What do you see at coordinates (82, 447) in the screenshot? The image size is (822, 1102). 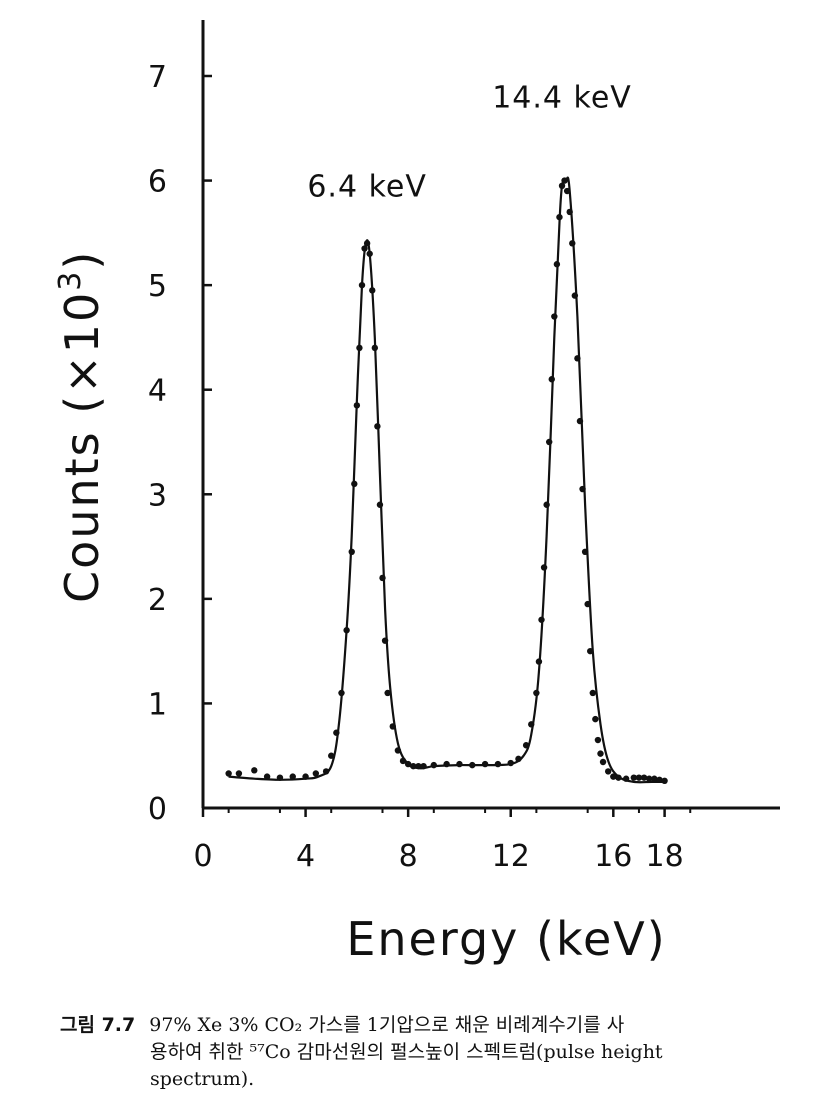 I see `y-axis-title-main: Counts (×10` at bounding box center [82, 447].